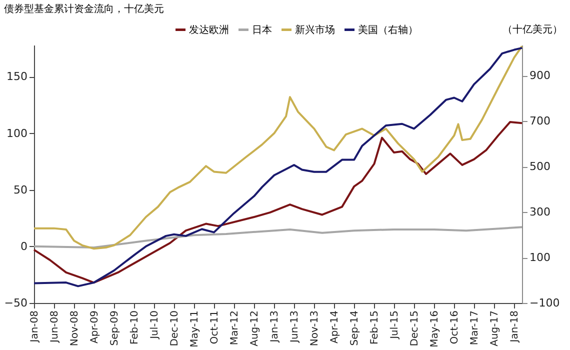 The image size is (570, 350). I want to click on x-tick-label: Aug-17, so click(495, 328).